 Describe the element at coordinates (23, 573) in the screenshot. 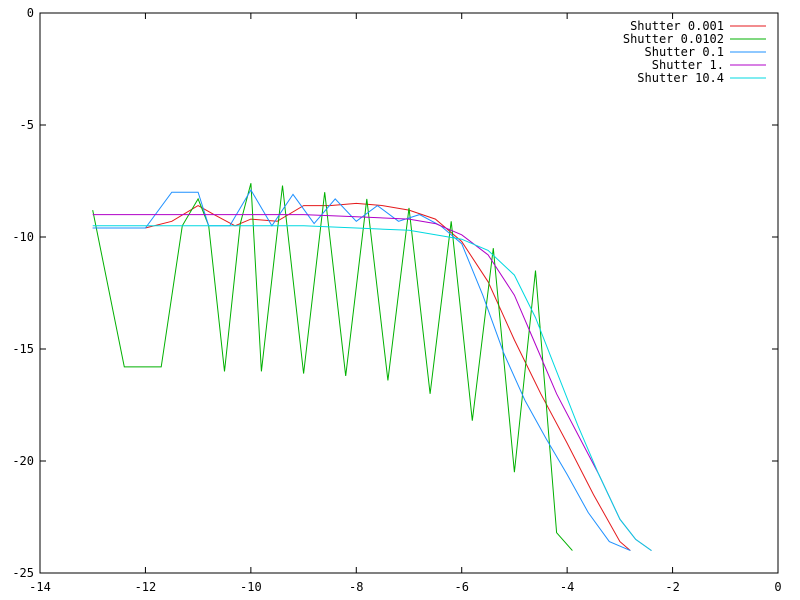

I see `y-tick-label: -25` at that location.